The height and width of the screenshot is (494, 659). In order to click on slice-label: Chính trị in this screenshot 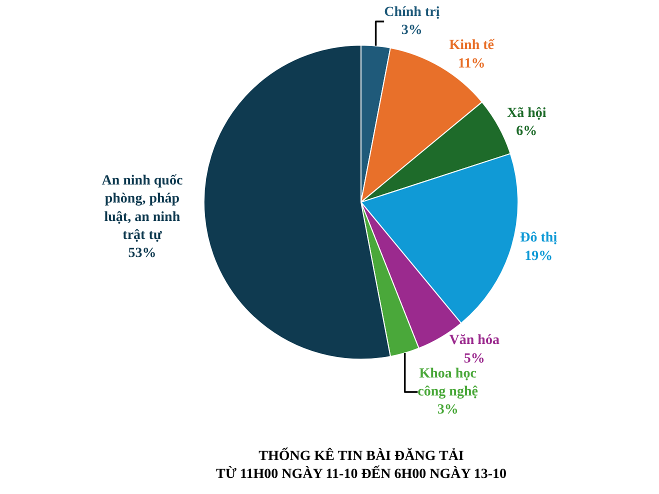, I will do `click(412, 12)`.